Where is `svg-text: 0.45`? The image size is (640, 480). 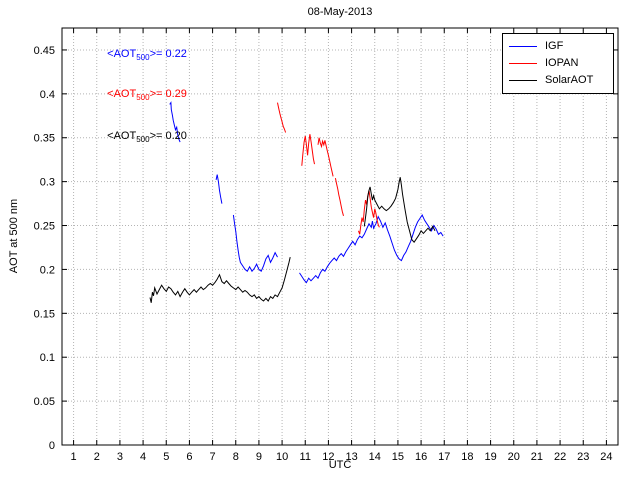
svg-text: 0.45 is located at coordinates (44, 51).